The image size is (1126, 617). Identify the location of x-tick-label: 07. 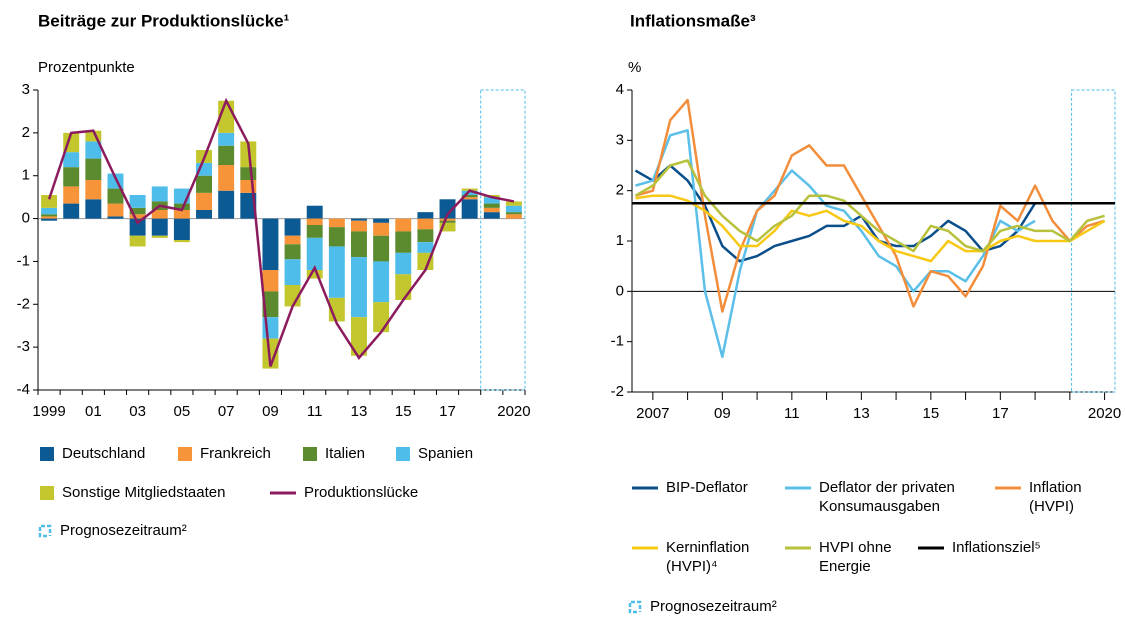
(226, 411).